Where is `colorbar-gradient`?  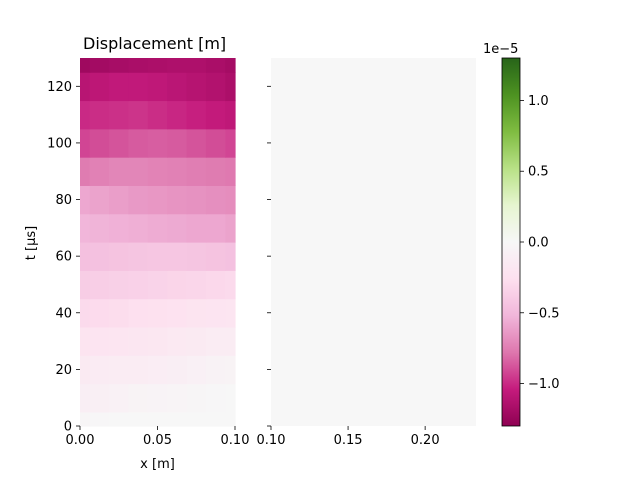
colorbar-gradient is located at coordinates (511, 242).